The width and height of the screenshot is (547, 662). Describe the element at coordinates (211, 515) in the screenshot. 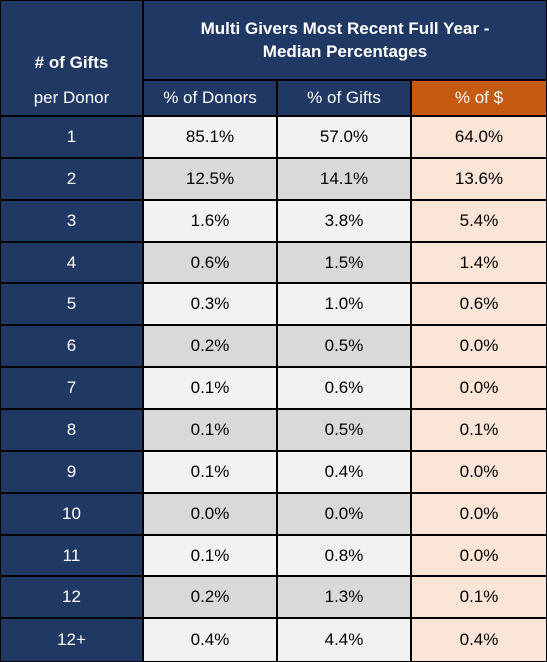

I see `donors-value: 0.0%` at that location.